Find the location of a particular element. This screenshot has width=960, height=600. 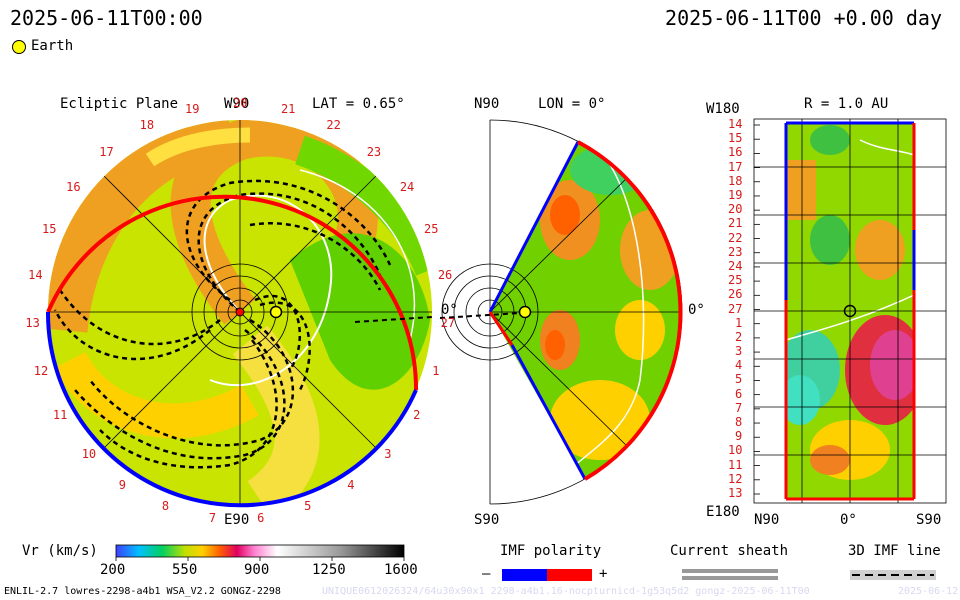

carrington-label: 1 is located at coordinates (436, 370).